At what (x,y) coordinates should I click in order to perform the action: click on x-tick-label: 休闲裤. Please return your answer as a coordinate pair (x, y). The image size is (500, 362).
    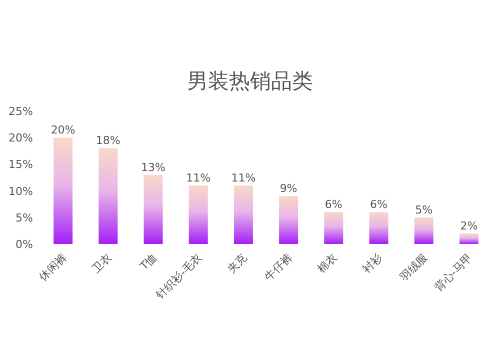
    Looking at the image, I should click on (53, 267).